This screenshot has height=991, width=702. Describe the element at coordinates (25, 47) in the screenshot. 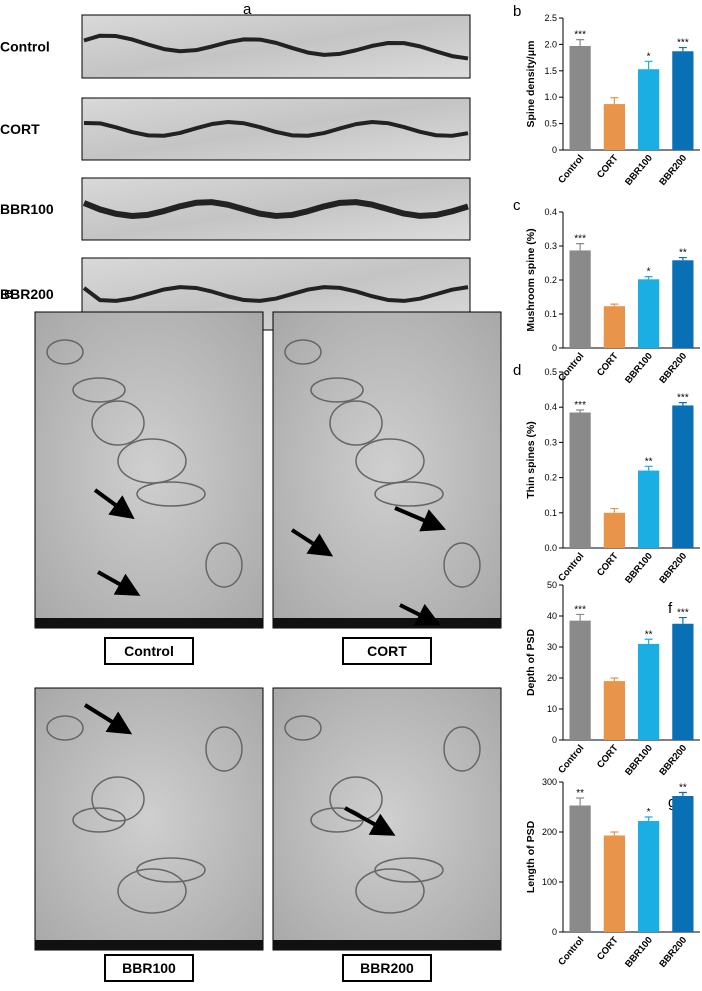

I see `row-label: Control` at that location.